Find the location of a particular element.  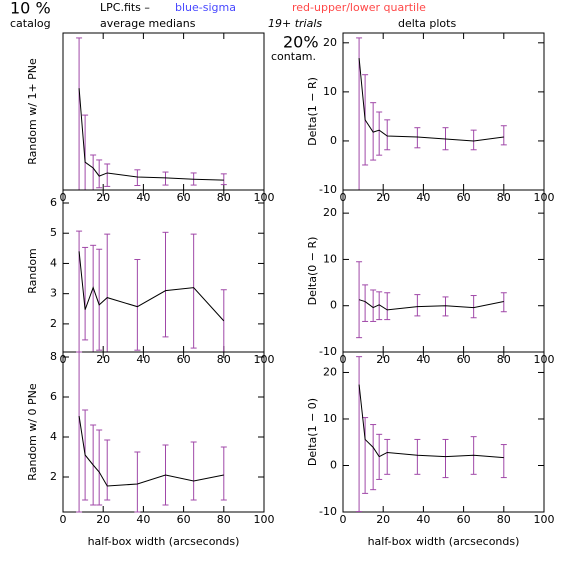

trials: 19+ trials is located at coordinates (295, 23).